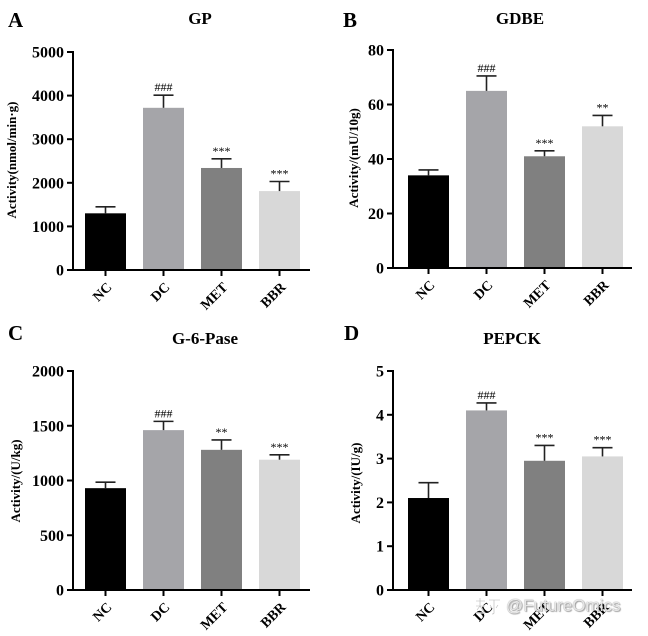 The height and width of the screenshot is (636, 648). Describe the element at coordinates (376, 51) in the screenshot. I see `y-tick-label: 80` at that location.